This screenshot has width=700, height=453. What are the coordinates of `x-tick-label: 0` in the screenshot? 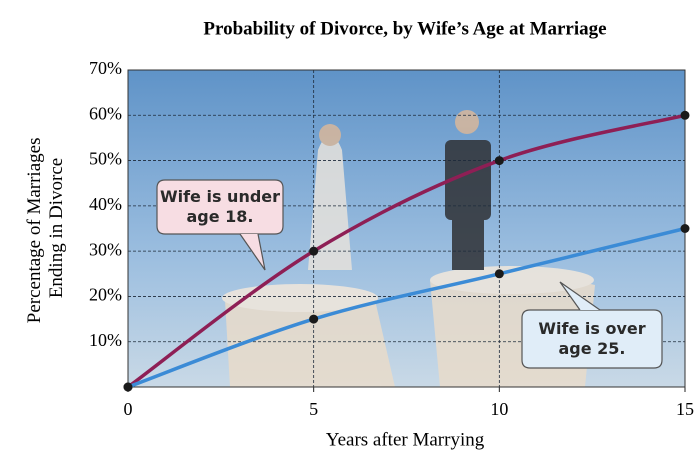 It's located at (128, 409).